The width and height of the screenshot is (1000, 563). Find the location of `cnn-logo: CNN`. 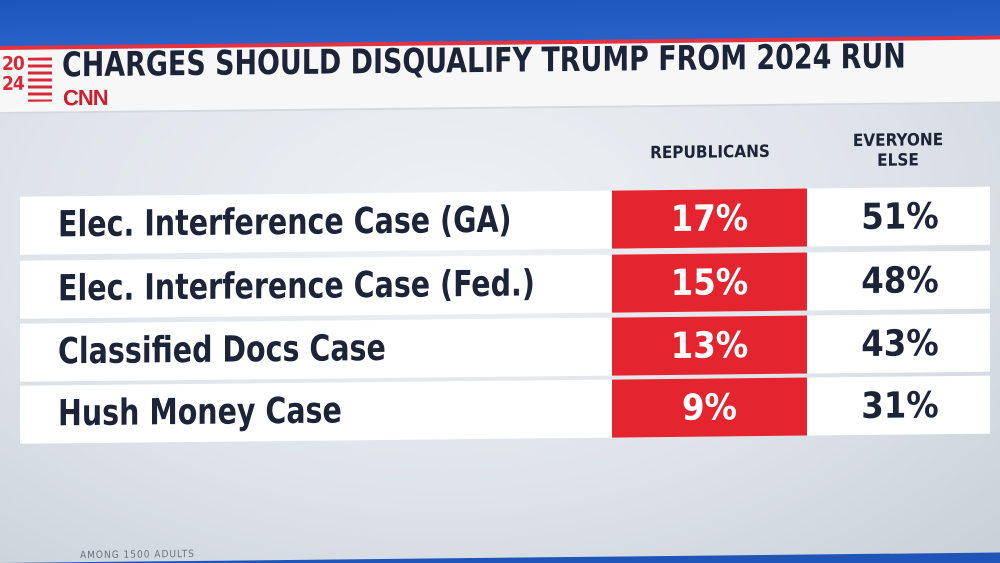

cnn-logo: CNN is located at coordinates (85, 97).